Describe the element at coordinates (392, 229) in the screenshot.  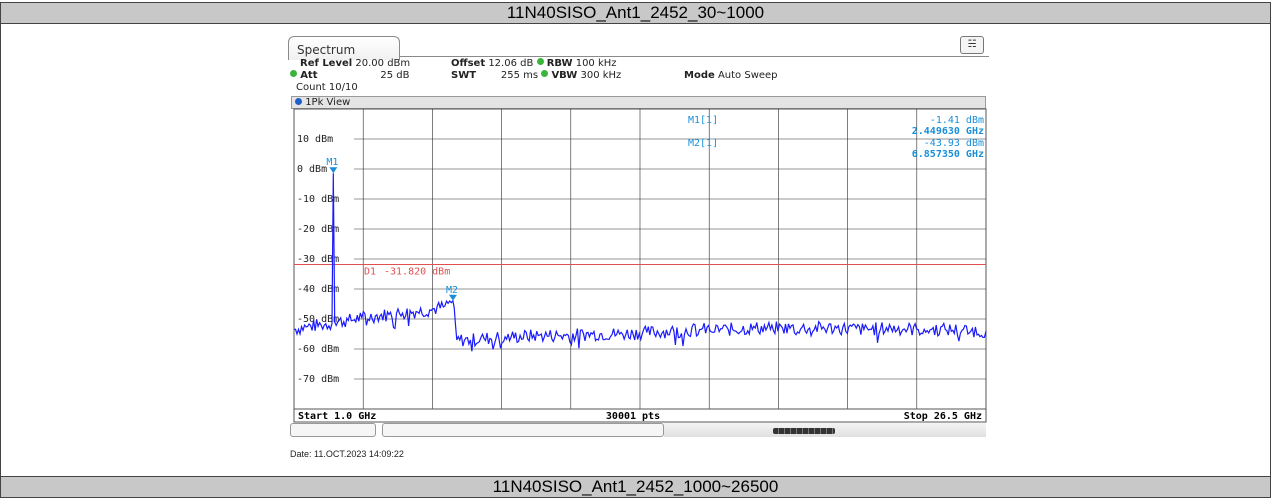
I see `markers: M1 M2` at that location.